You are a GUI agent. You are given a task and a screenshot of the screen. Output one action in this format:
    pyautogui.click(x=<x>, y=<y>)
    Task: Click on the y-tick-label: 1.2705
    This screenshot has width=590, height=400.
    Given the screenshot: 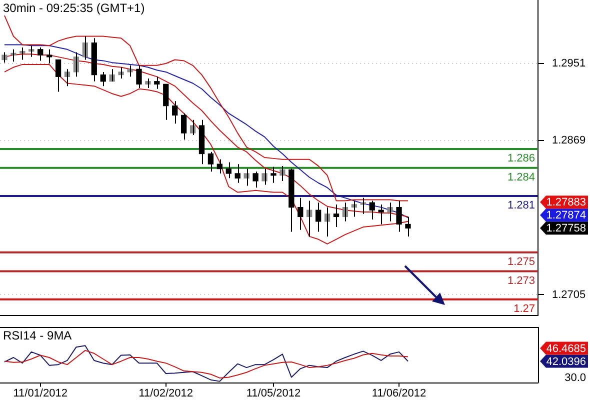 What is the action you would take?
    pyautogui.click(x=569, y=295)
    